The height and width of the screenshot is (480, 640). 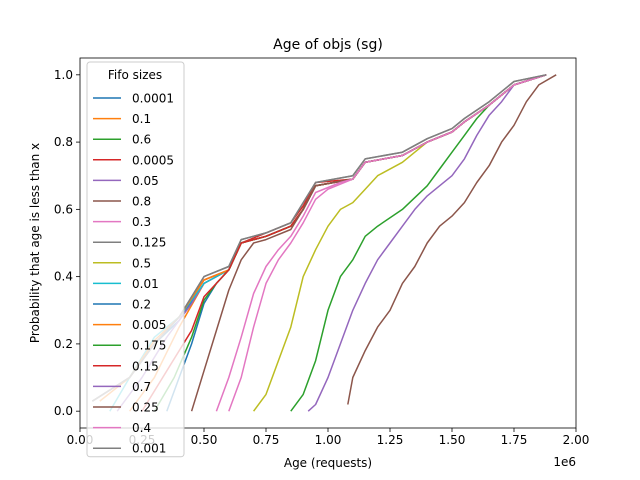 What do you see at coordinates (35, 243) in the screenshot?
I see `y-axis-label: Probability that age is less than x` at bounding box center [35, 243].